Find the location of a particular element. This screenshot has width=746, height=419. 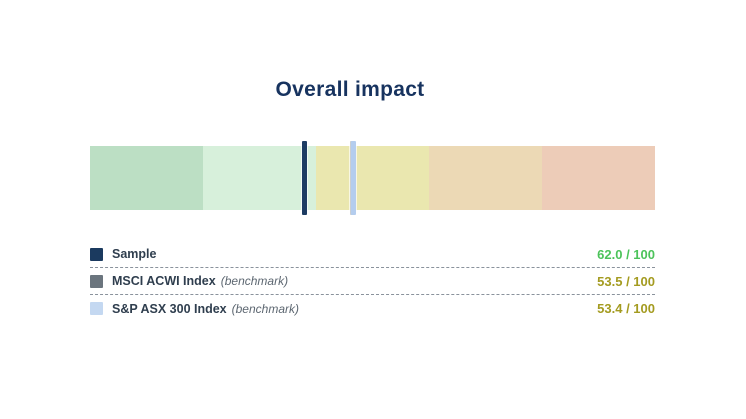

legend-label: MSCI ACWI Index is located at coordinates (164, 281).